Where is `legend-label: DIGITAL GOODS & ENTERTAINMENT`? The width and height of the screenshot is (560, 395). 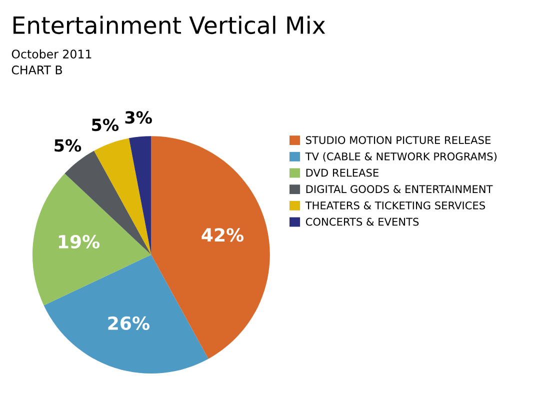
legend-label: DIGITAL GOODS & ENTERTAINMENT is located at coordinates (399, 189).